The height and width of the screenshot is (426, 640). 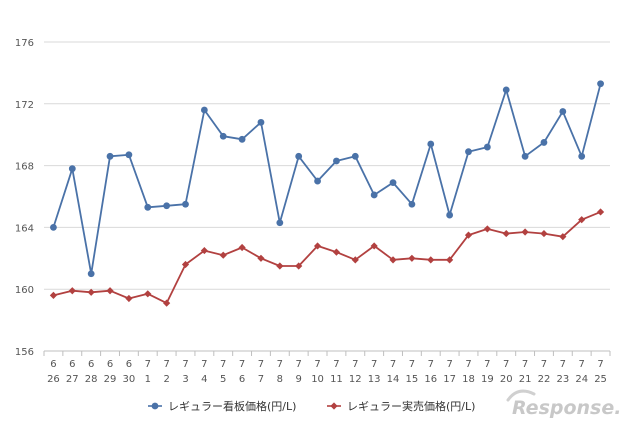 I want to click on x-tick-day: 17, so click(x=449, y=379).